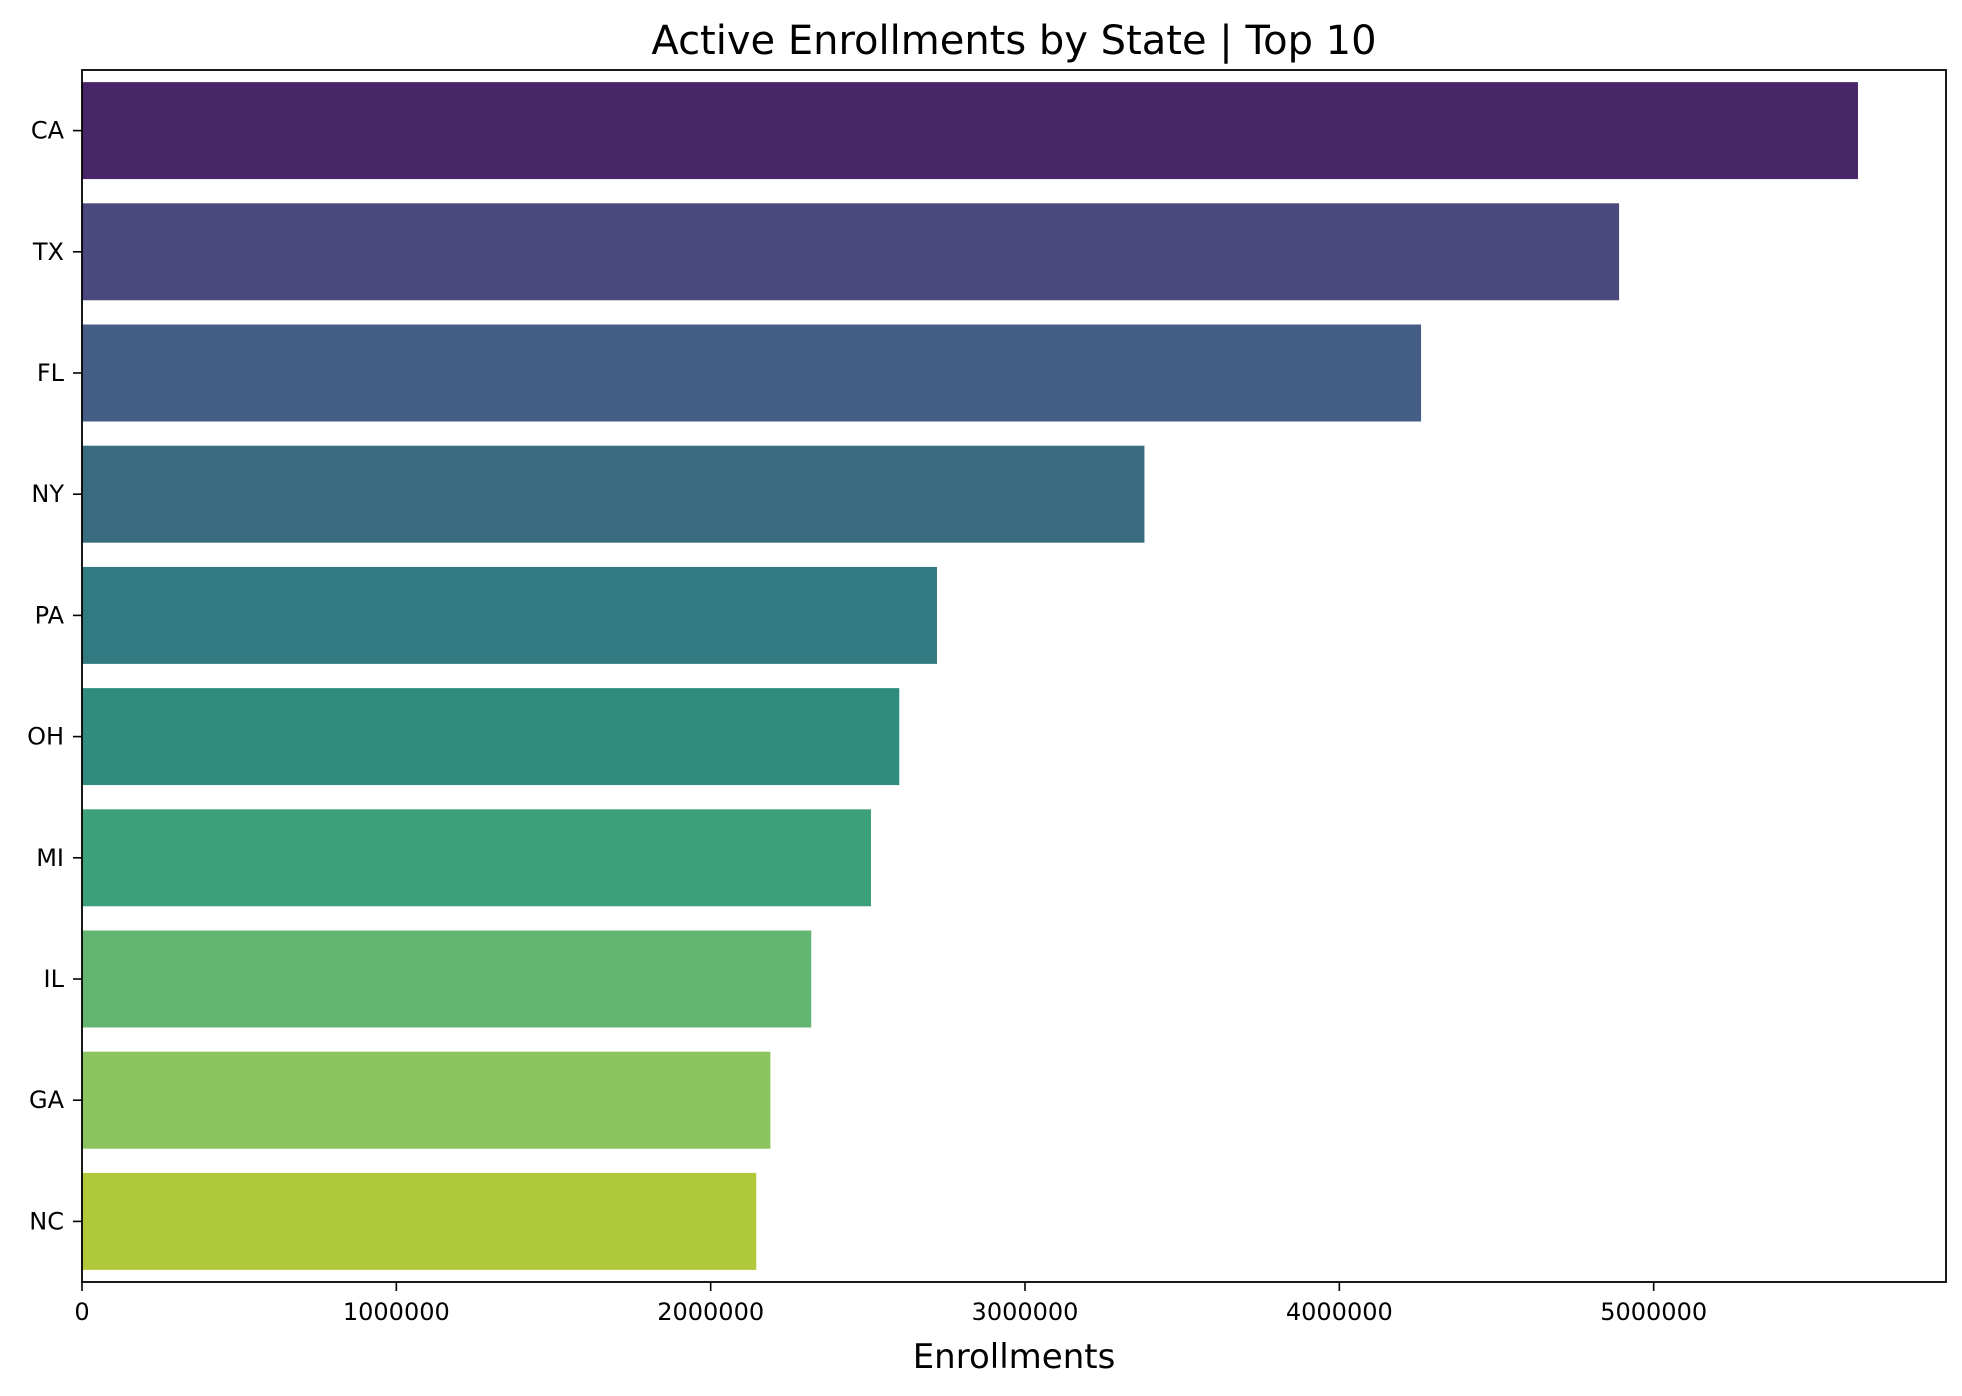 The height and width of the screenshot is (1396, 1962). I want to click on y-tick-label-ca: CA, so click(48, 131).